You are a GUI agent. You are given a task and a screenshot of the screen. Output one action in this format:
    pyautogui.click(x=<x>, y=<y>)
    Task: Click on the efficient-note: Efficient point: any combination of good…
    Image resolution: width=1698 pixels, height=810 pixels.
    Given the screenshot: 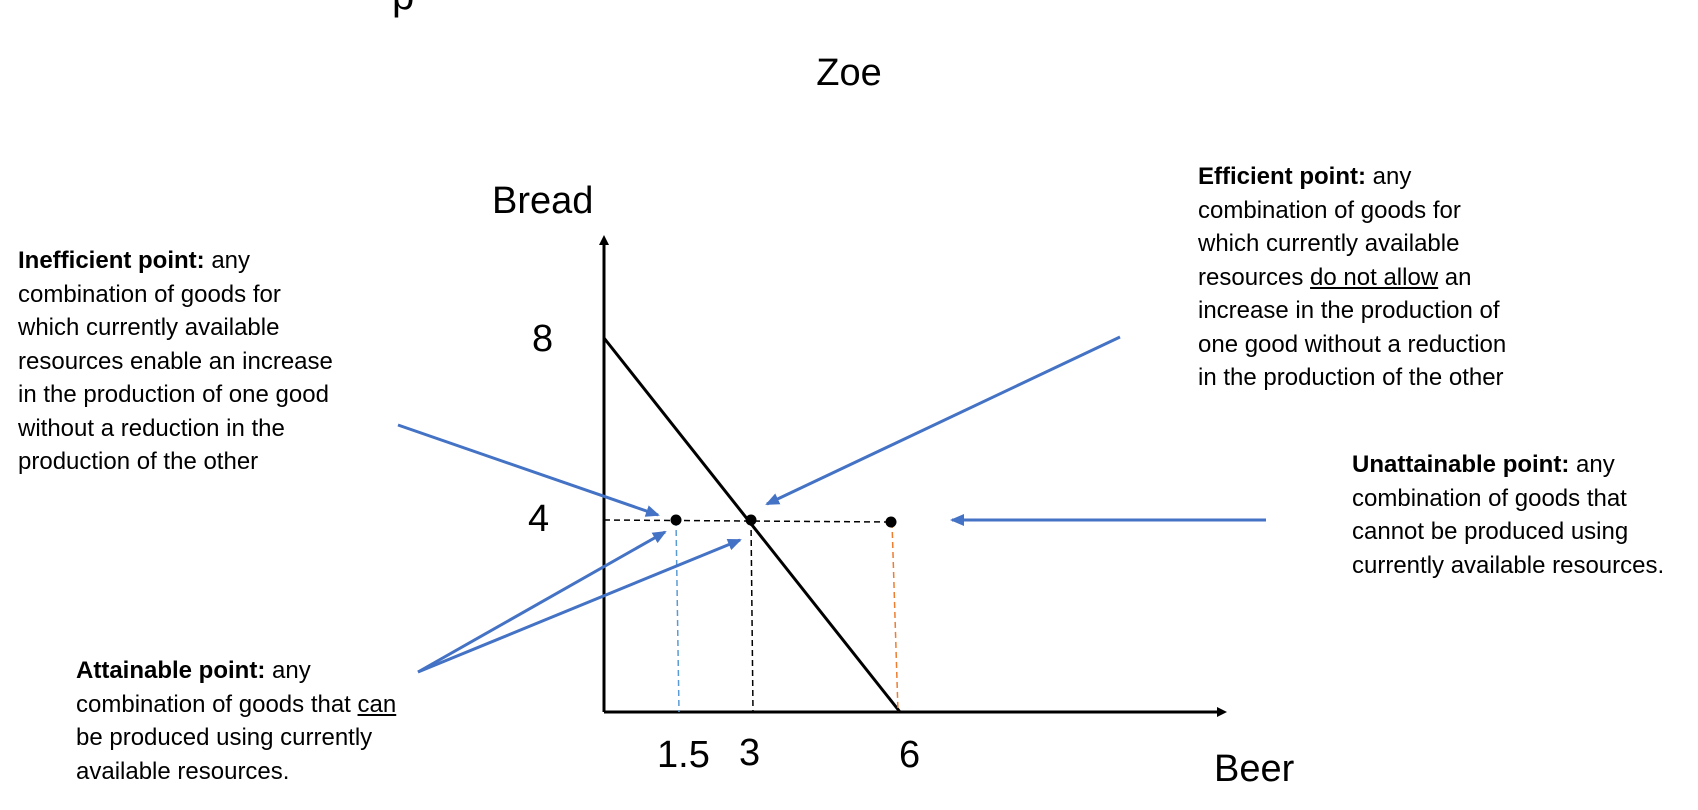 What is the action you would take?
    pyautogui.click(x=1352, y=277)
    